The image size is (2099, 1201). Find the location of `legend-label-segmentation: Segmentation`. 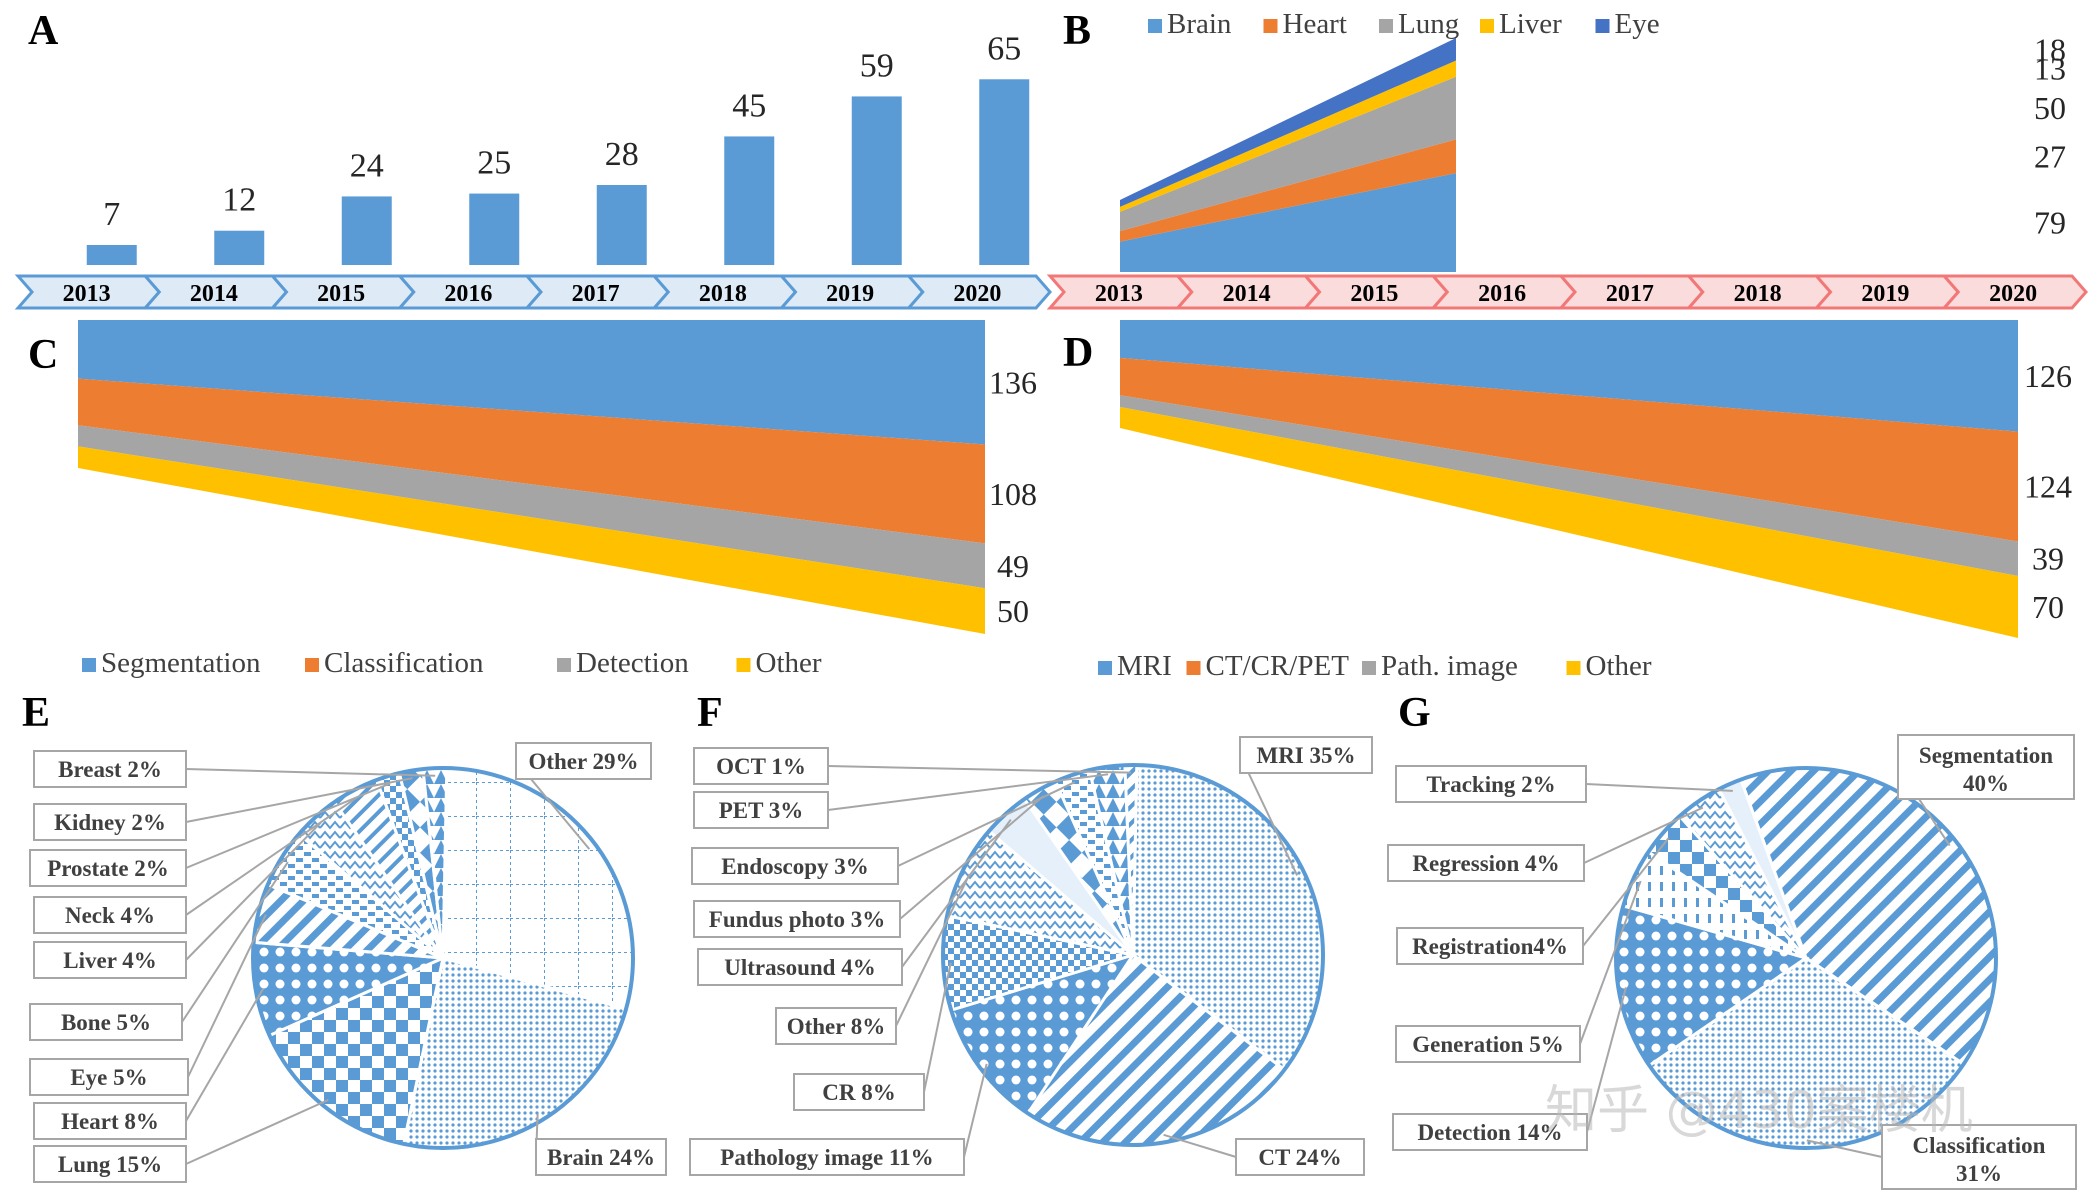

legend-label-segmentation: Segmentation is located at coordinates (181, 663).